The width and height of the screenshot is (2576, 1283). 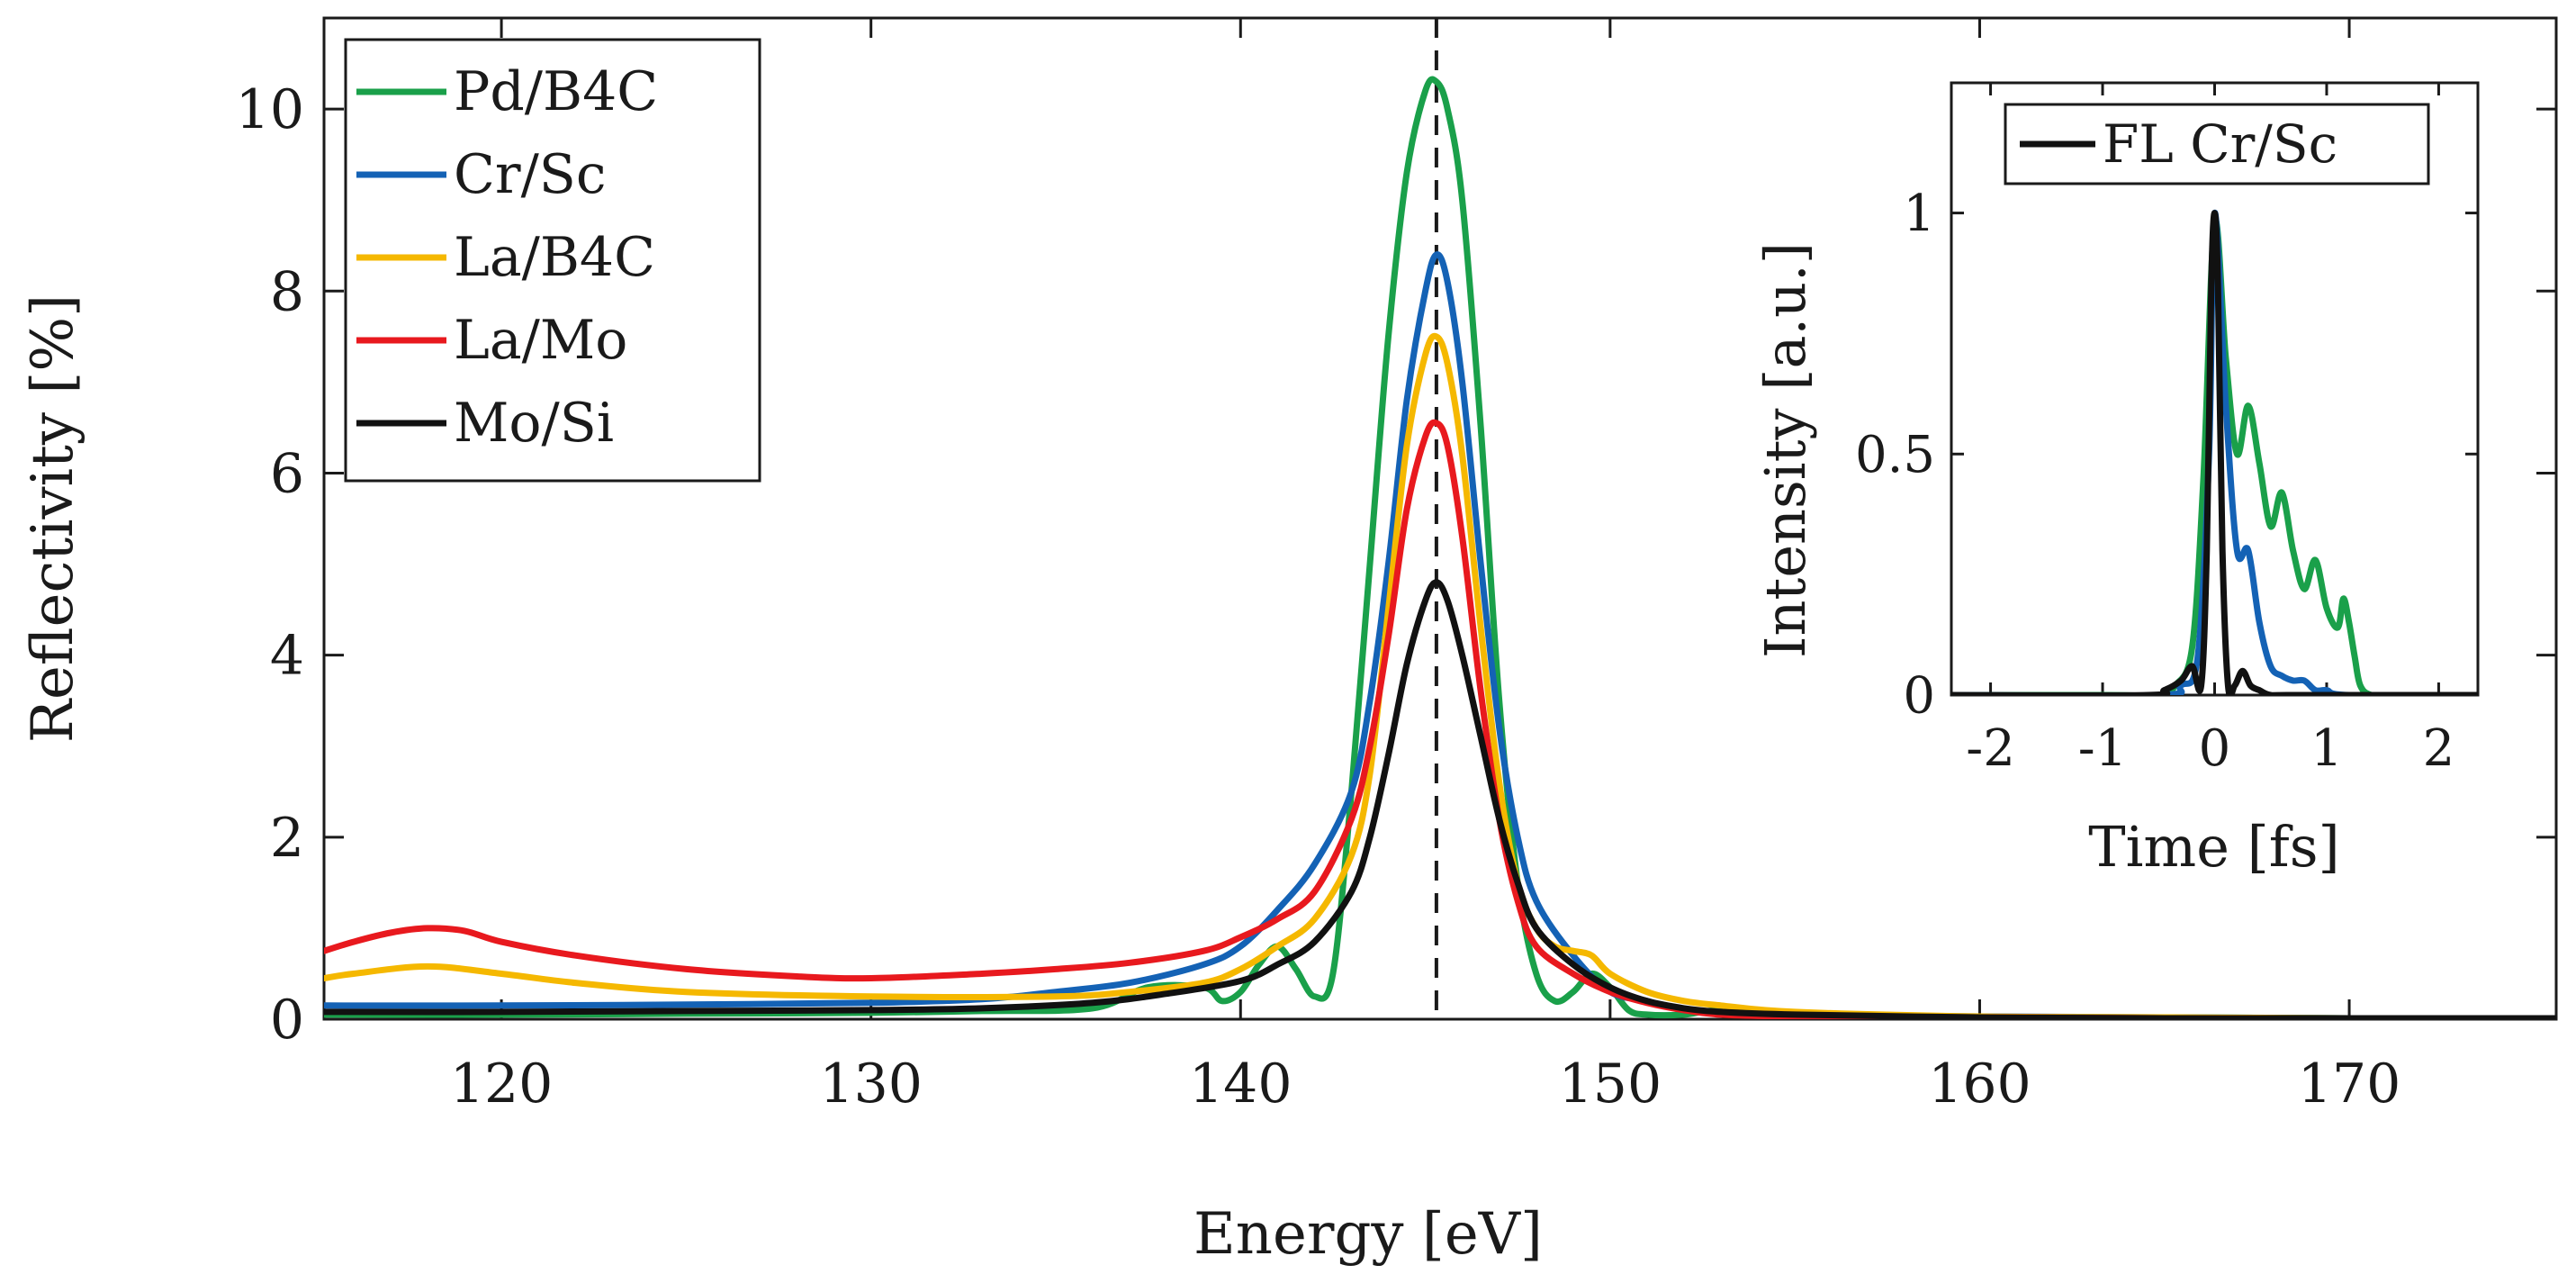 I want to click on legend-label-fl-cr-sc: FL Cr/Sc, so click(x=2220, y=144).